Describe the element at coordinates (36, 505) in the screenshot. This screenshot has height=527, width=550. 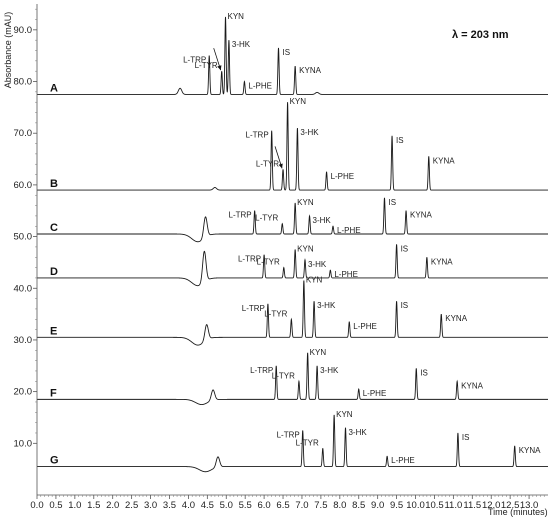
I see `x-tick-label: 0.0` at that location.